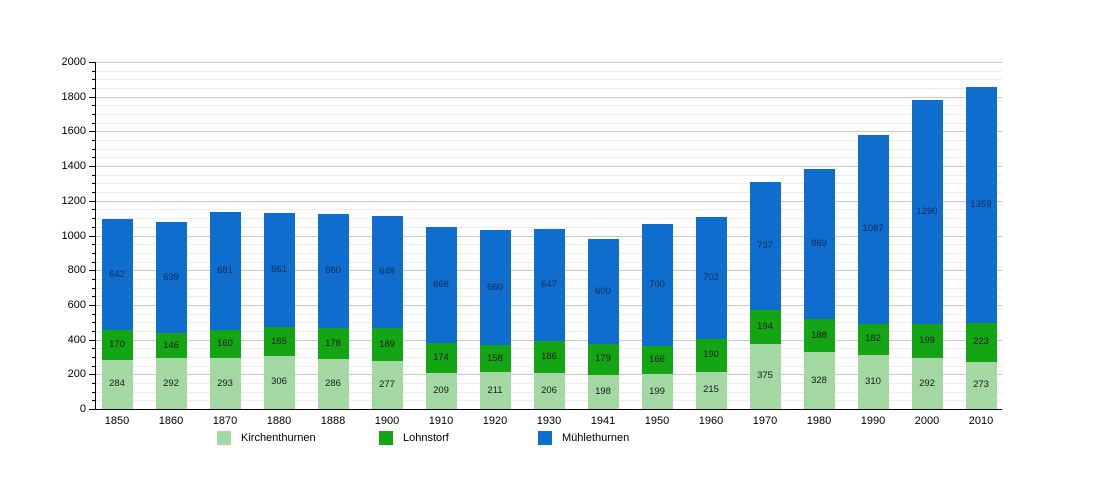  What do you see at coordinates (73, 235) in the screenshot?
I see `y-axis-label: 1000` at bounding box center [73, 235].